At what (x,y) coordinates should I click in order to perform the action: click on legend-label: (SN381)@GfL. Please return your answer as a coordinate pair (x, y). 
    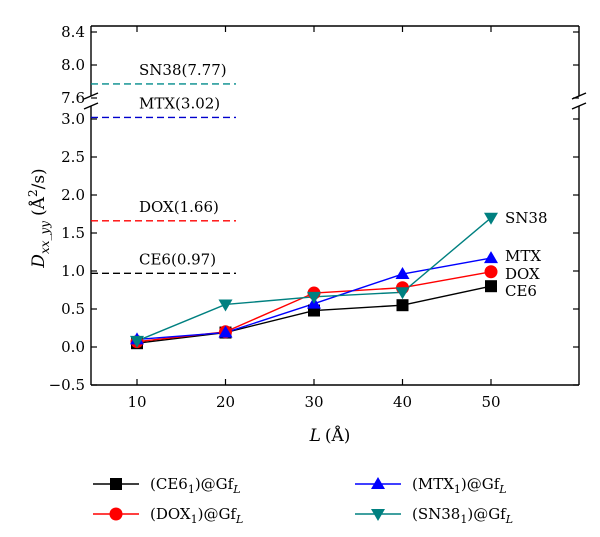
    Looking at the image, I should click on (462, 515).